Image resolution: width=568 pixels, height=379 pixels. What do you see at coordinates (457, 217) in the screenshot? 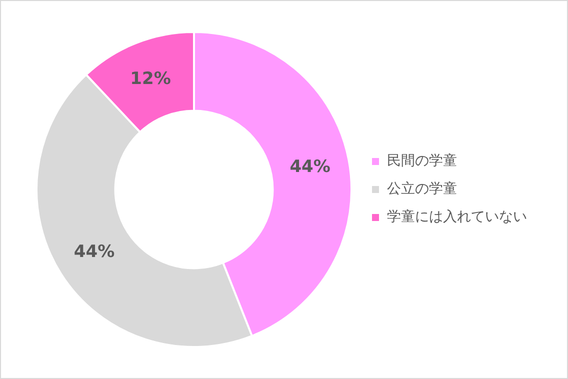
I see `legend-label: 学童には入れていない` at bounding box center [457, 217].